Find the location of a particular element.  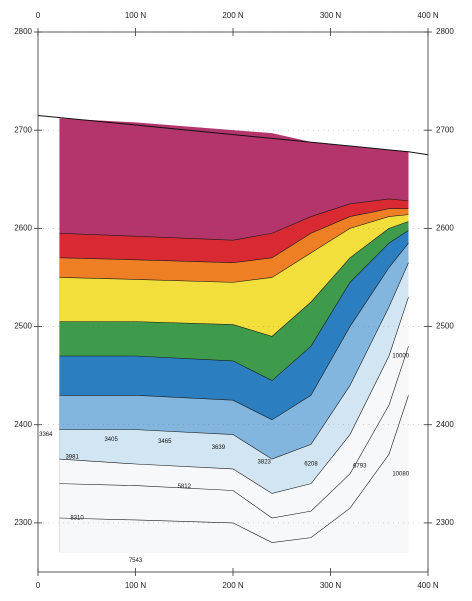

x-tick-label-top: 400 N is located at coordinates (428, 15).